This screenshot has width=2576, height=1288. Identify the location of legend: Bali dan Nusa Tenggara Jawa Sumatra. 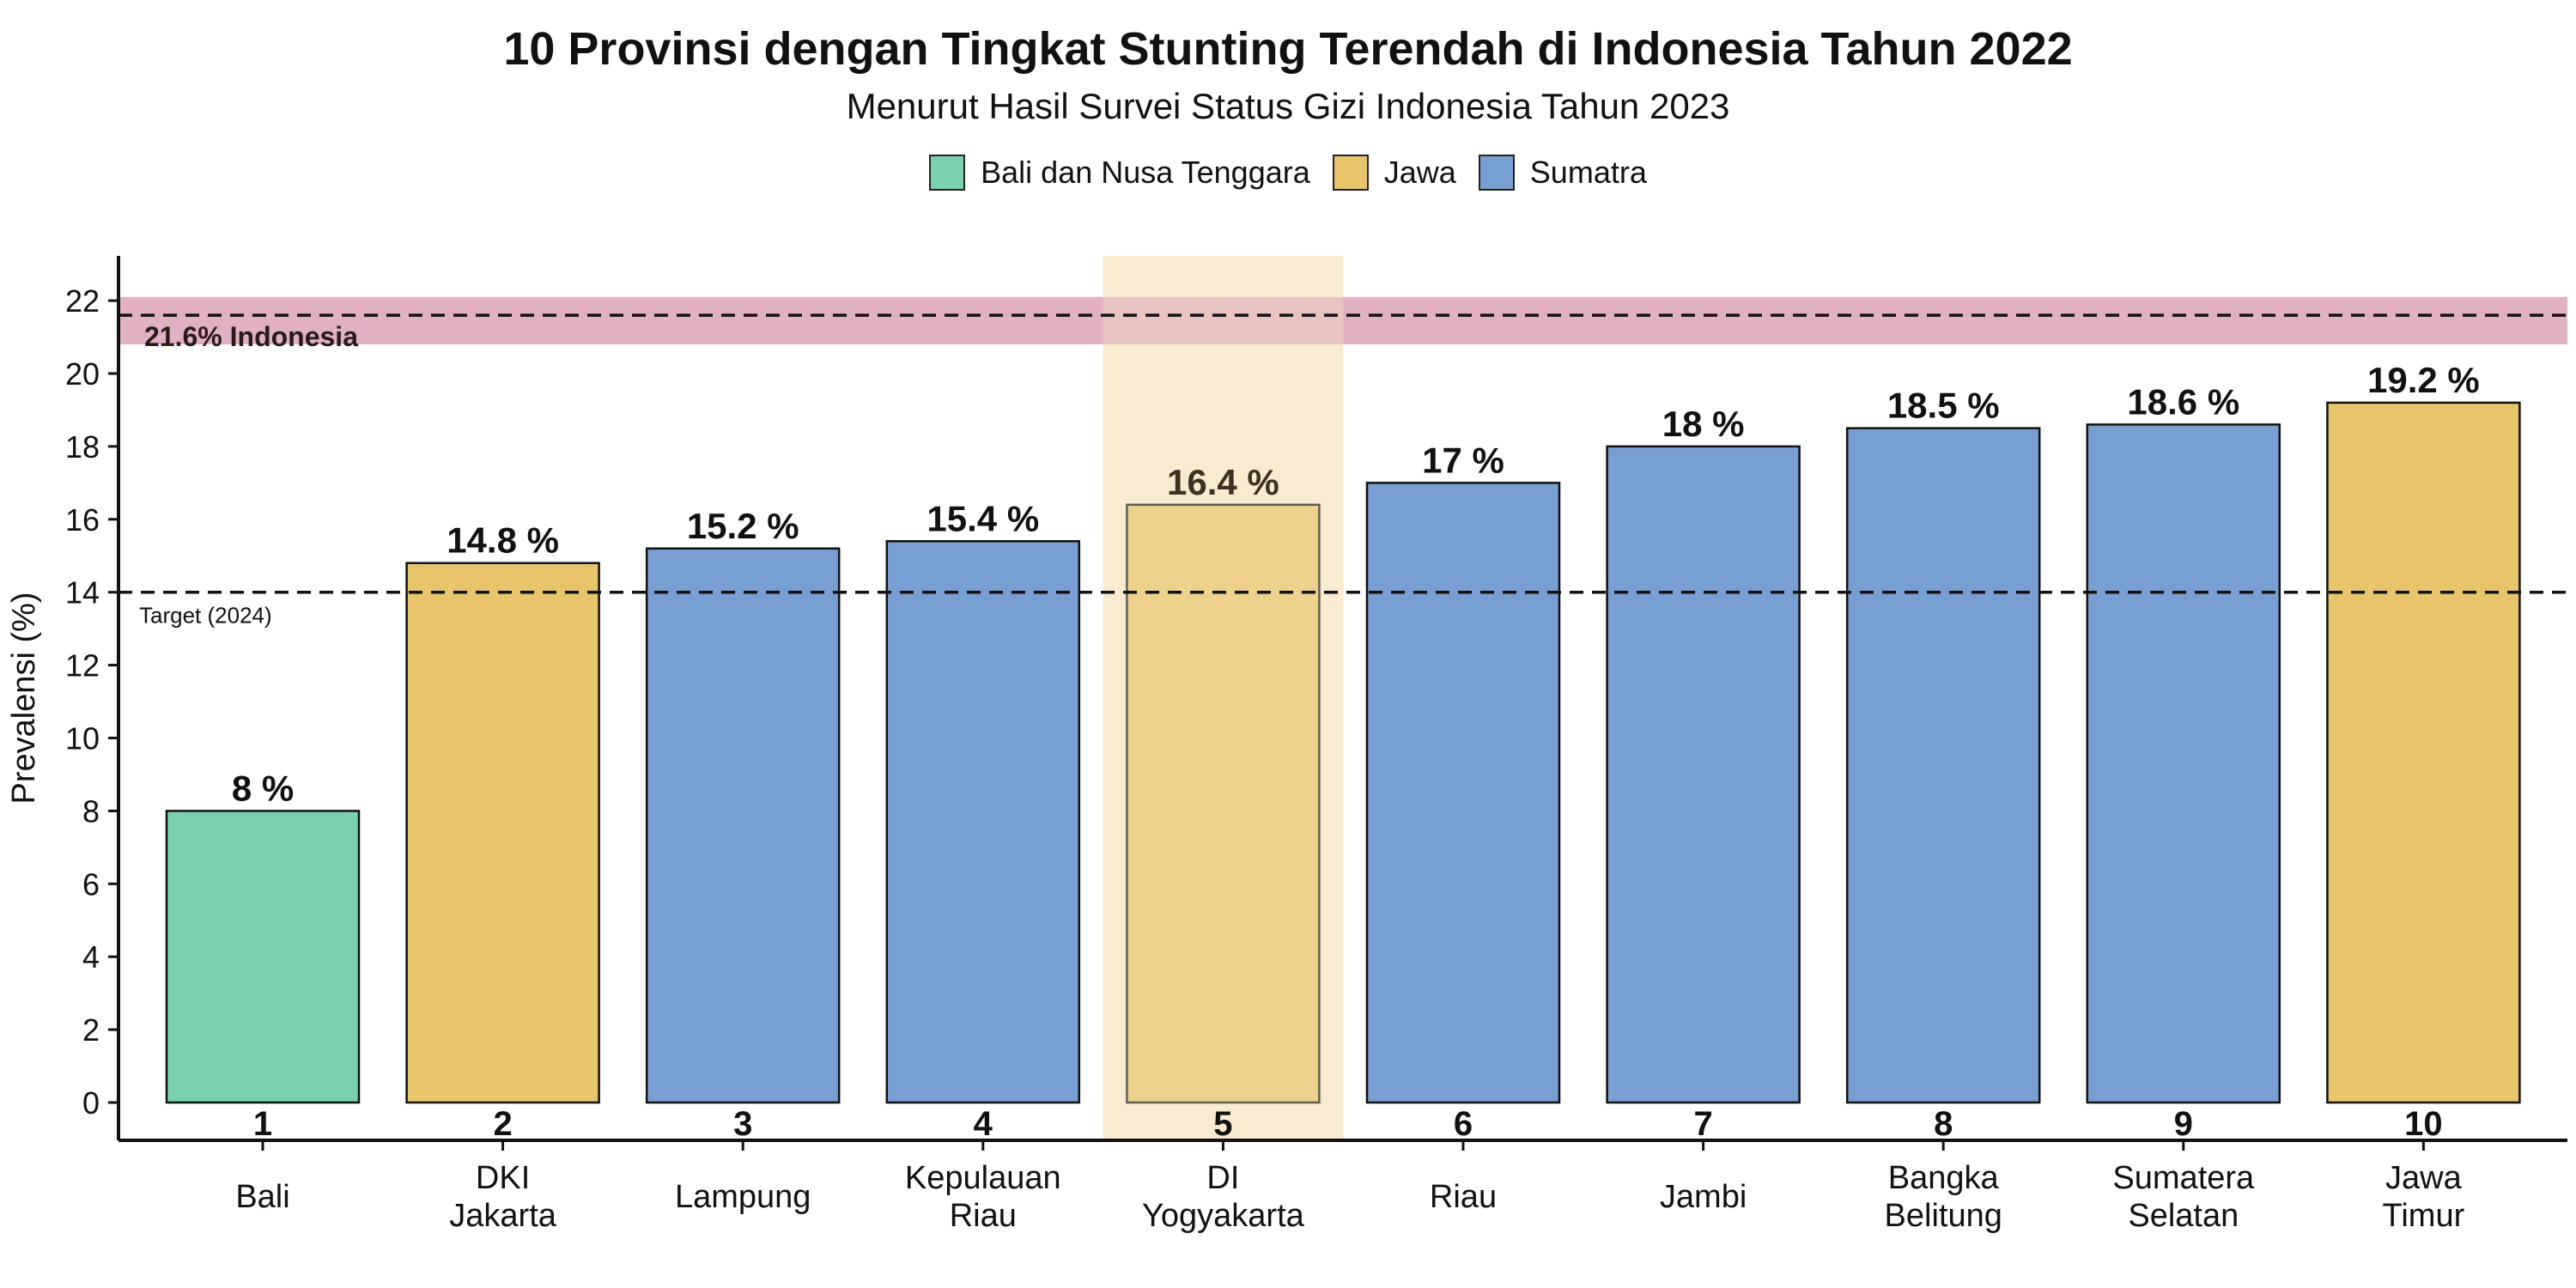
(1288, 173).